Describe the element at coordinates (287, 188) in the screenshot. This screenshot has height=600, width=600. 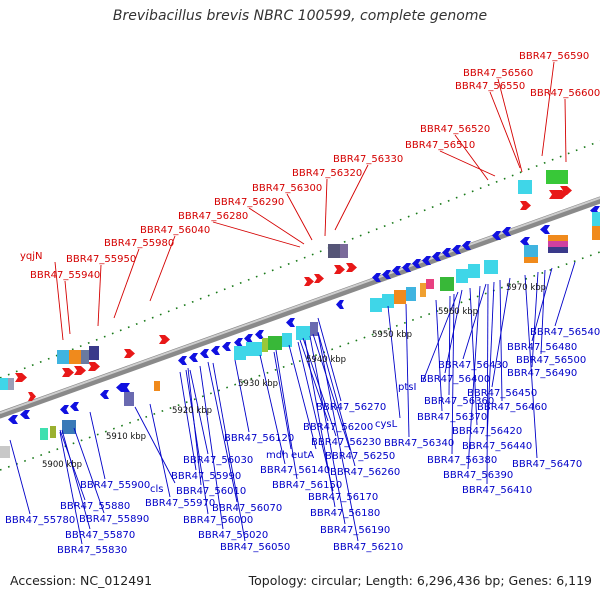
I see `gene-label: BBR47_56300` at that location.